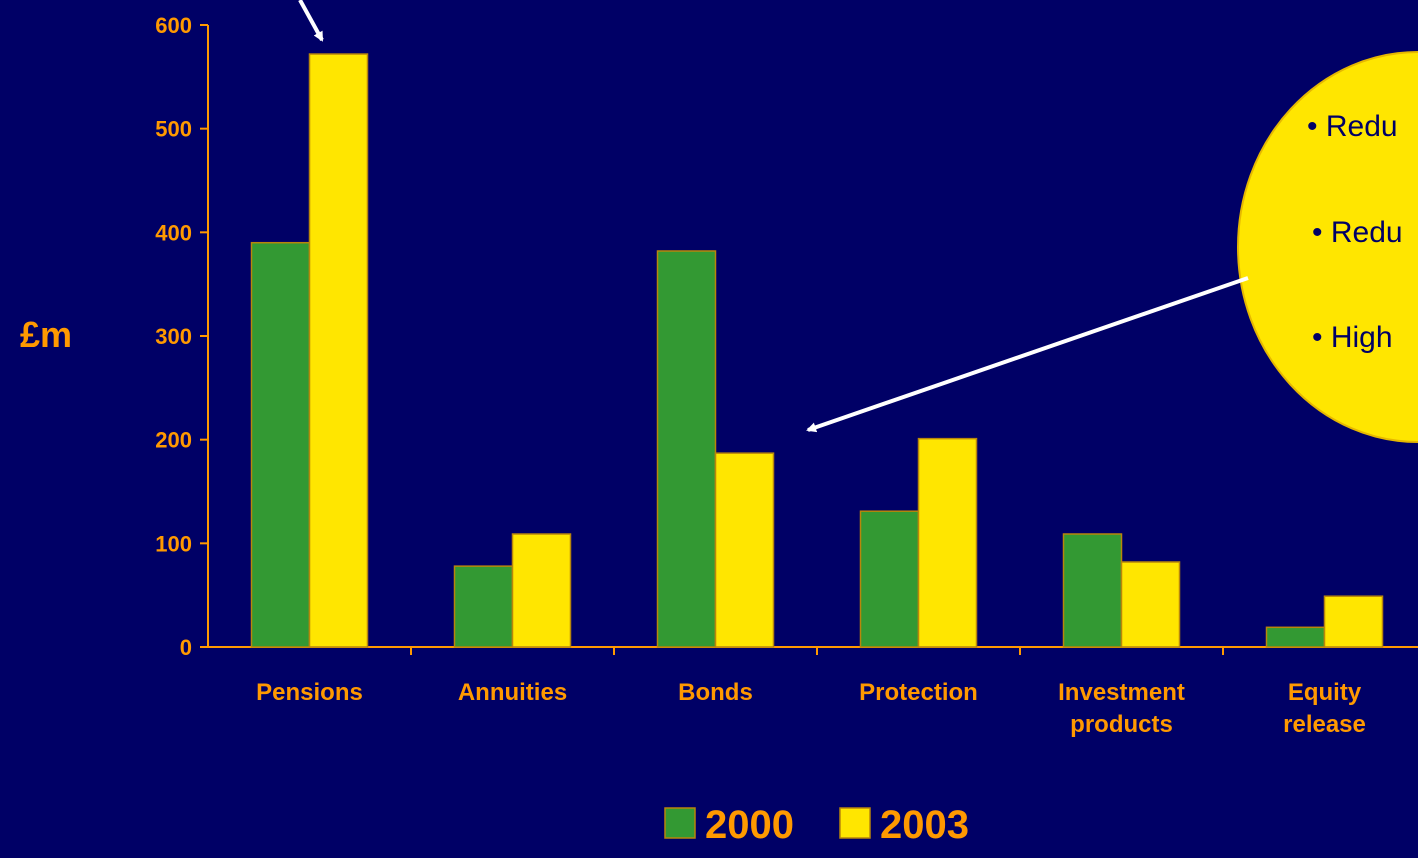  Describe the element at coordinates (541, 590) in the screenshot. I see `bar-2003-annuities` at that location.